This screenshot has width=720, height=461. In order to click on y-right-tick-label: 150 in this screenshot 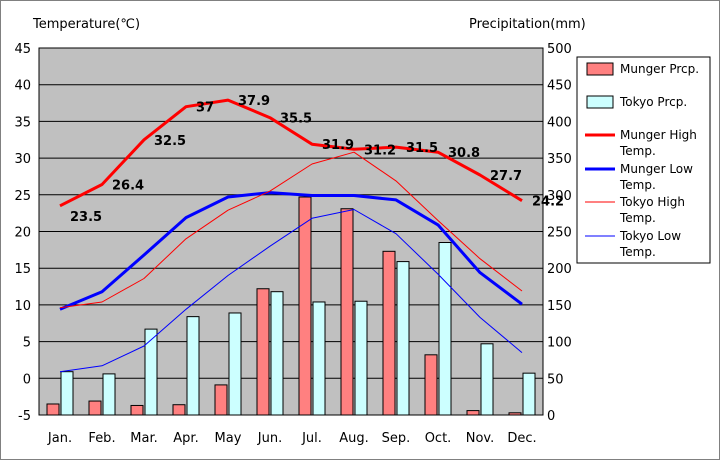, I will do `click(559, 306)`.